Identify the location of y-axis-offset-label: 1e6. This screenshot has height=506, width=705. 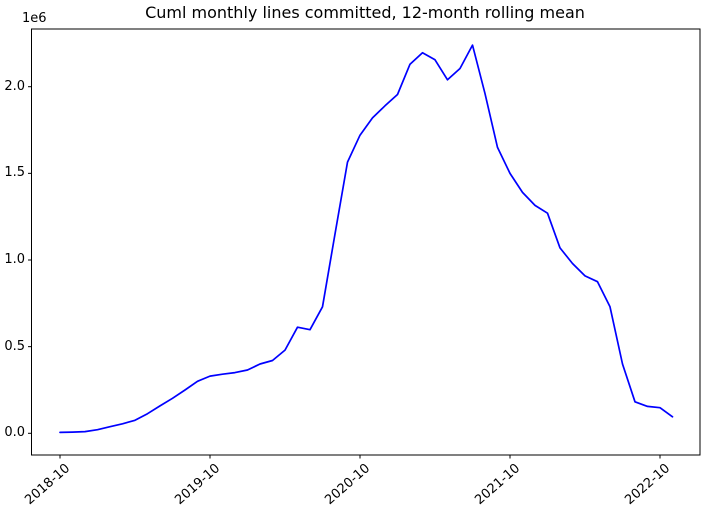
(34, 18).